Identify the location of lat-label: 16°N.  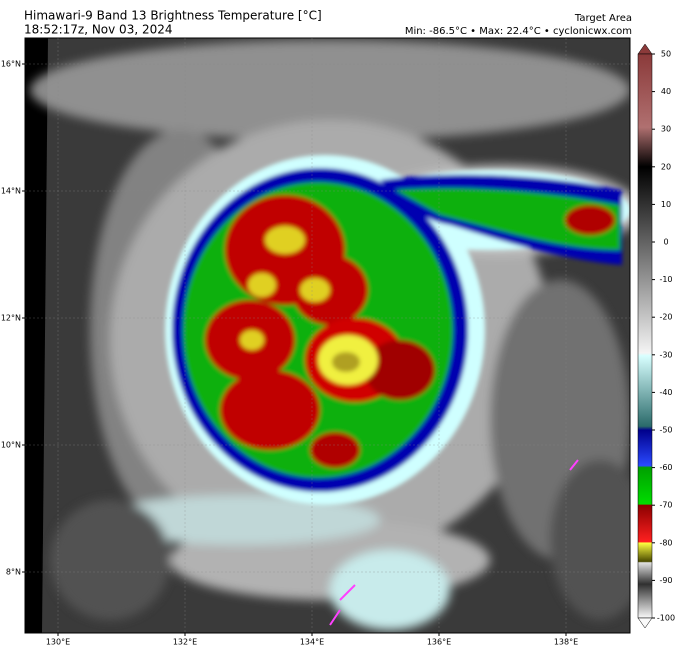
(11, 64).